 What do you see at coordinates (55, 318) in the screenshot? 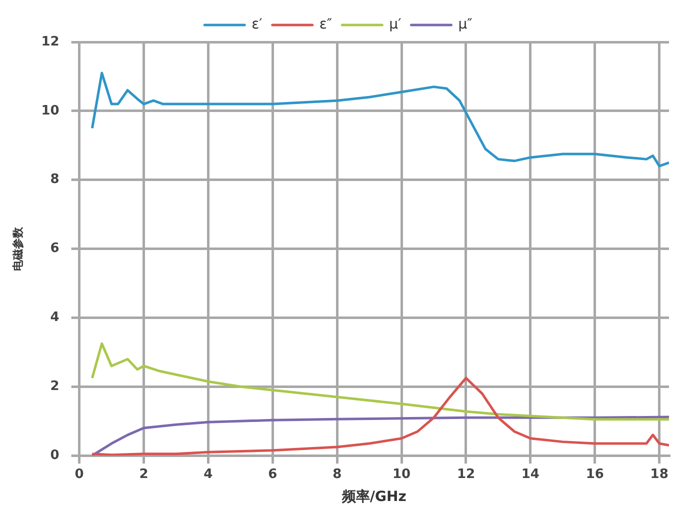
I see `y-tick-label: 4` at bounding box center [55, 318].